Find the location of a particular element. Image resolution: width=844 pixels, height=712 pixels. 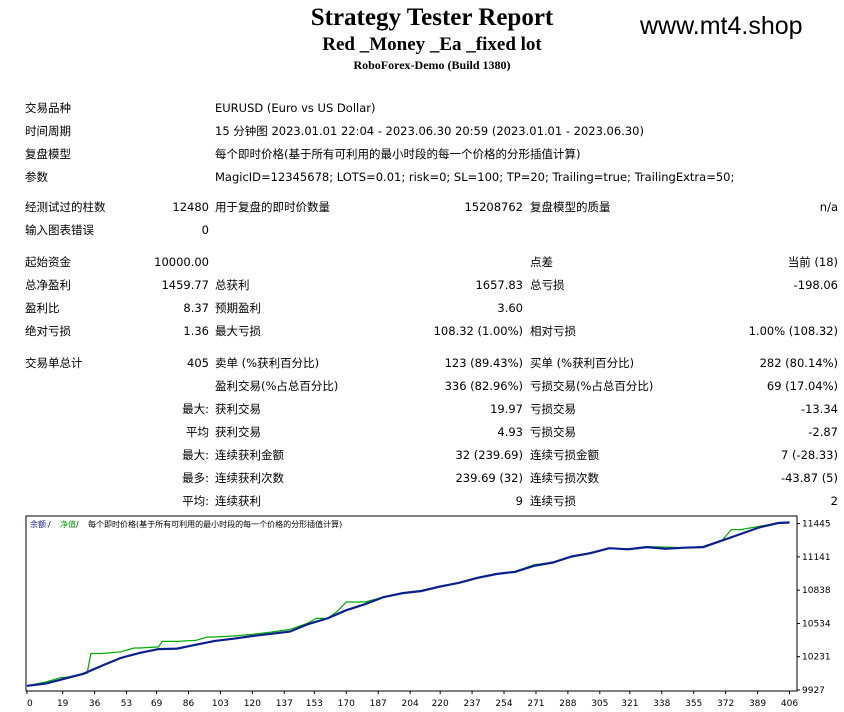

long-positions-value: 282 (80.14%) is located at coordinates (798, 363).